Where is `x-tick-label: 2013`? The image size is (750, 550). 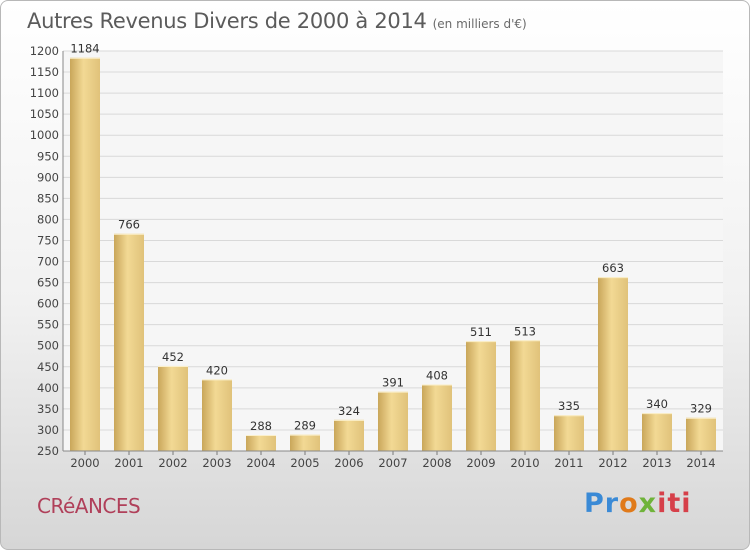 x-tick-label: 2013 is located at coordinates (656, 463).